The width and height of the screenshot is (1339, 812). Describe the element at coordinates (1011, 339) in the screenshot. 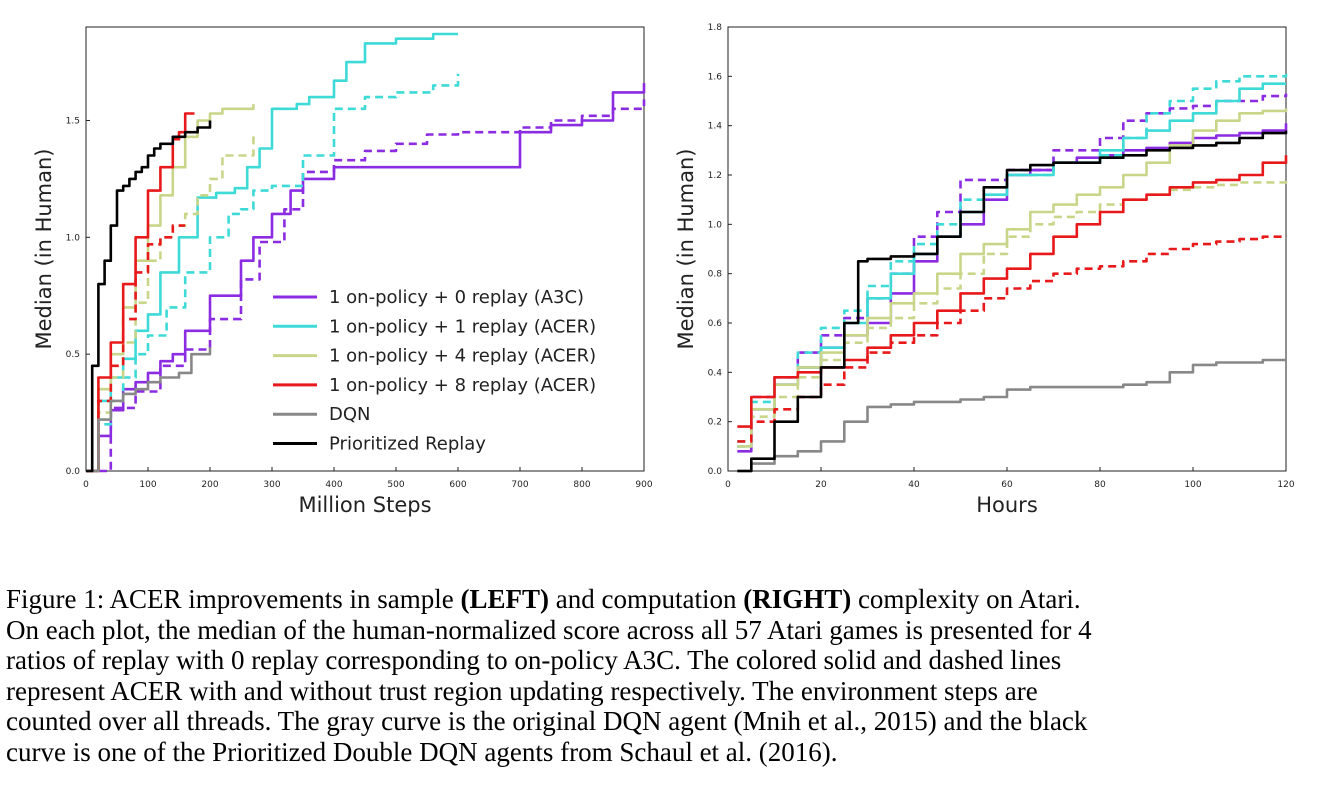

I see `right-series-7-line` at that location.